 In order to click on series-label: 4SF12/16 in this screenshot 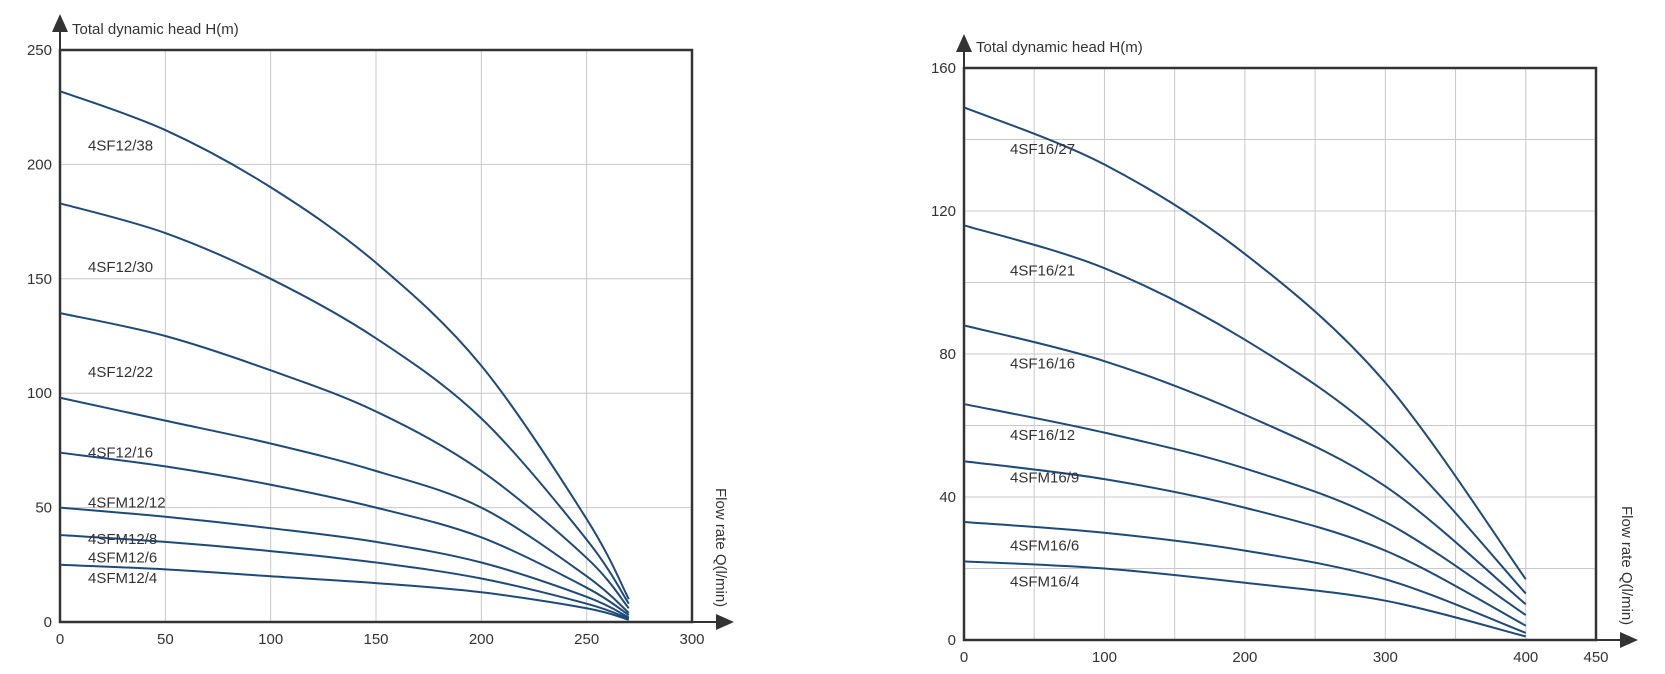, I will do `click(120, 452)`.